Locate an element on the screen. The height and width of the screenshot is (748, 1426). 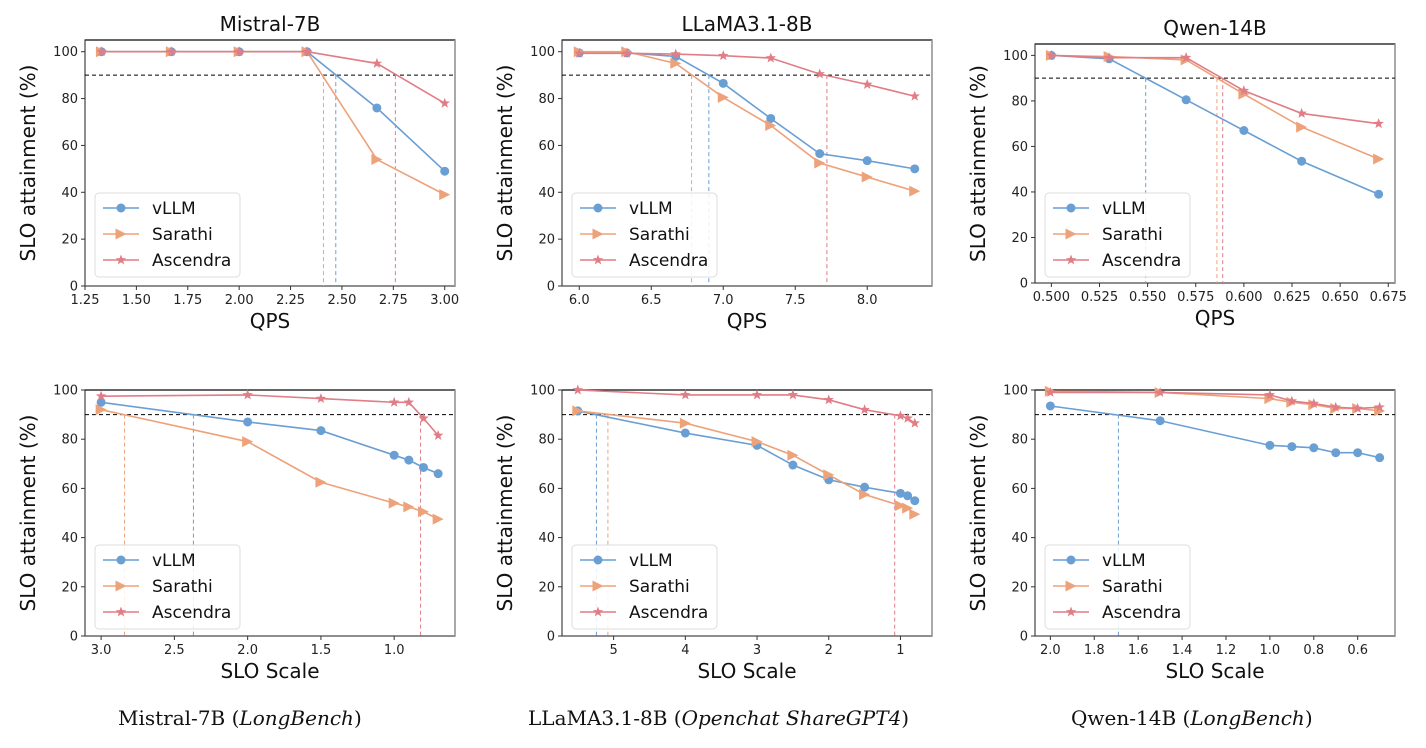
x-tick-label: 4 is located at coordinates (685, 650).